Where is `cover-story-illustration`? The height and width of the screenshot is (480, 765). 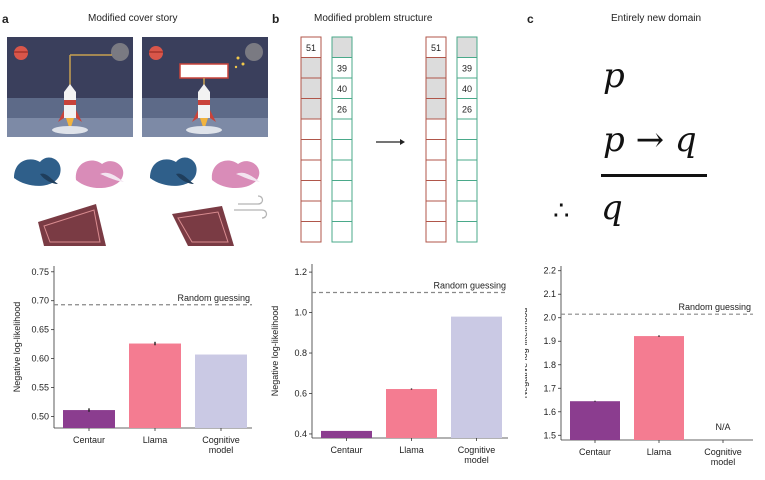
cover-story-illustration is located at coordinates (137, 141).